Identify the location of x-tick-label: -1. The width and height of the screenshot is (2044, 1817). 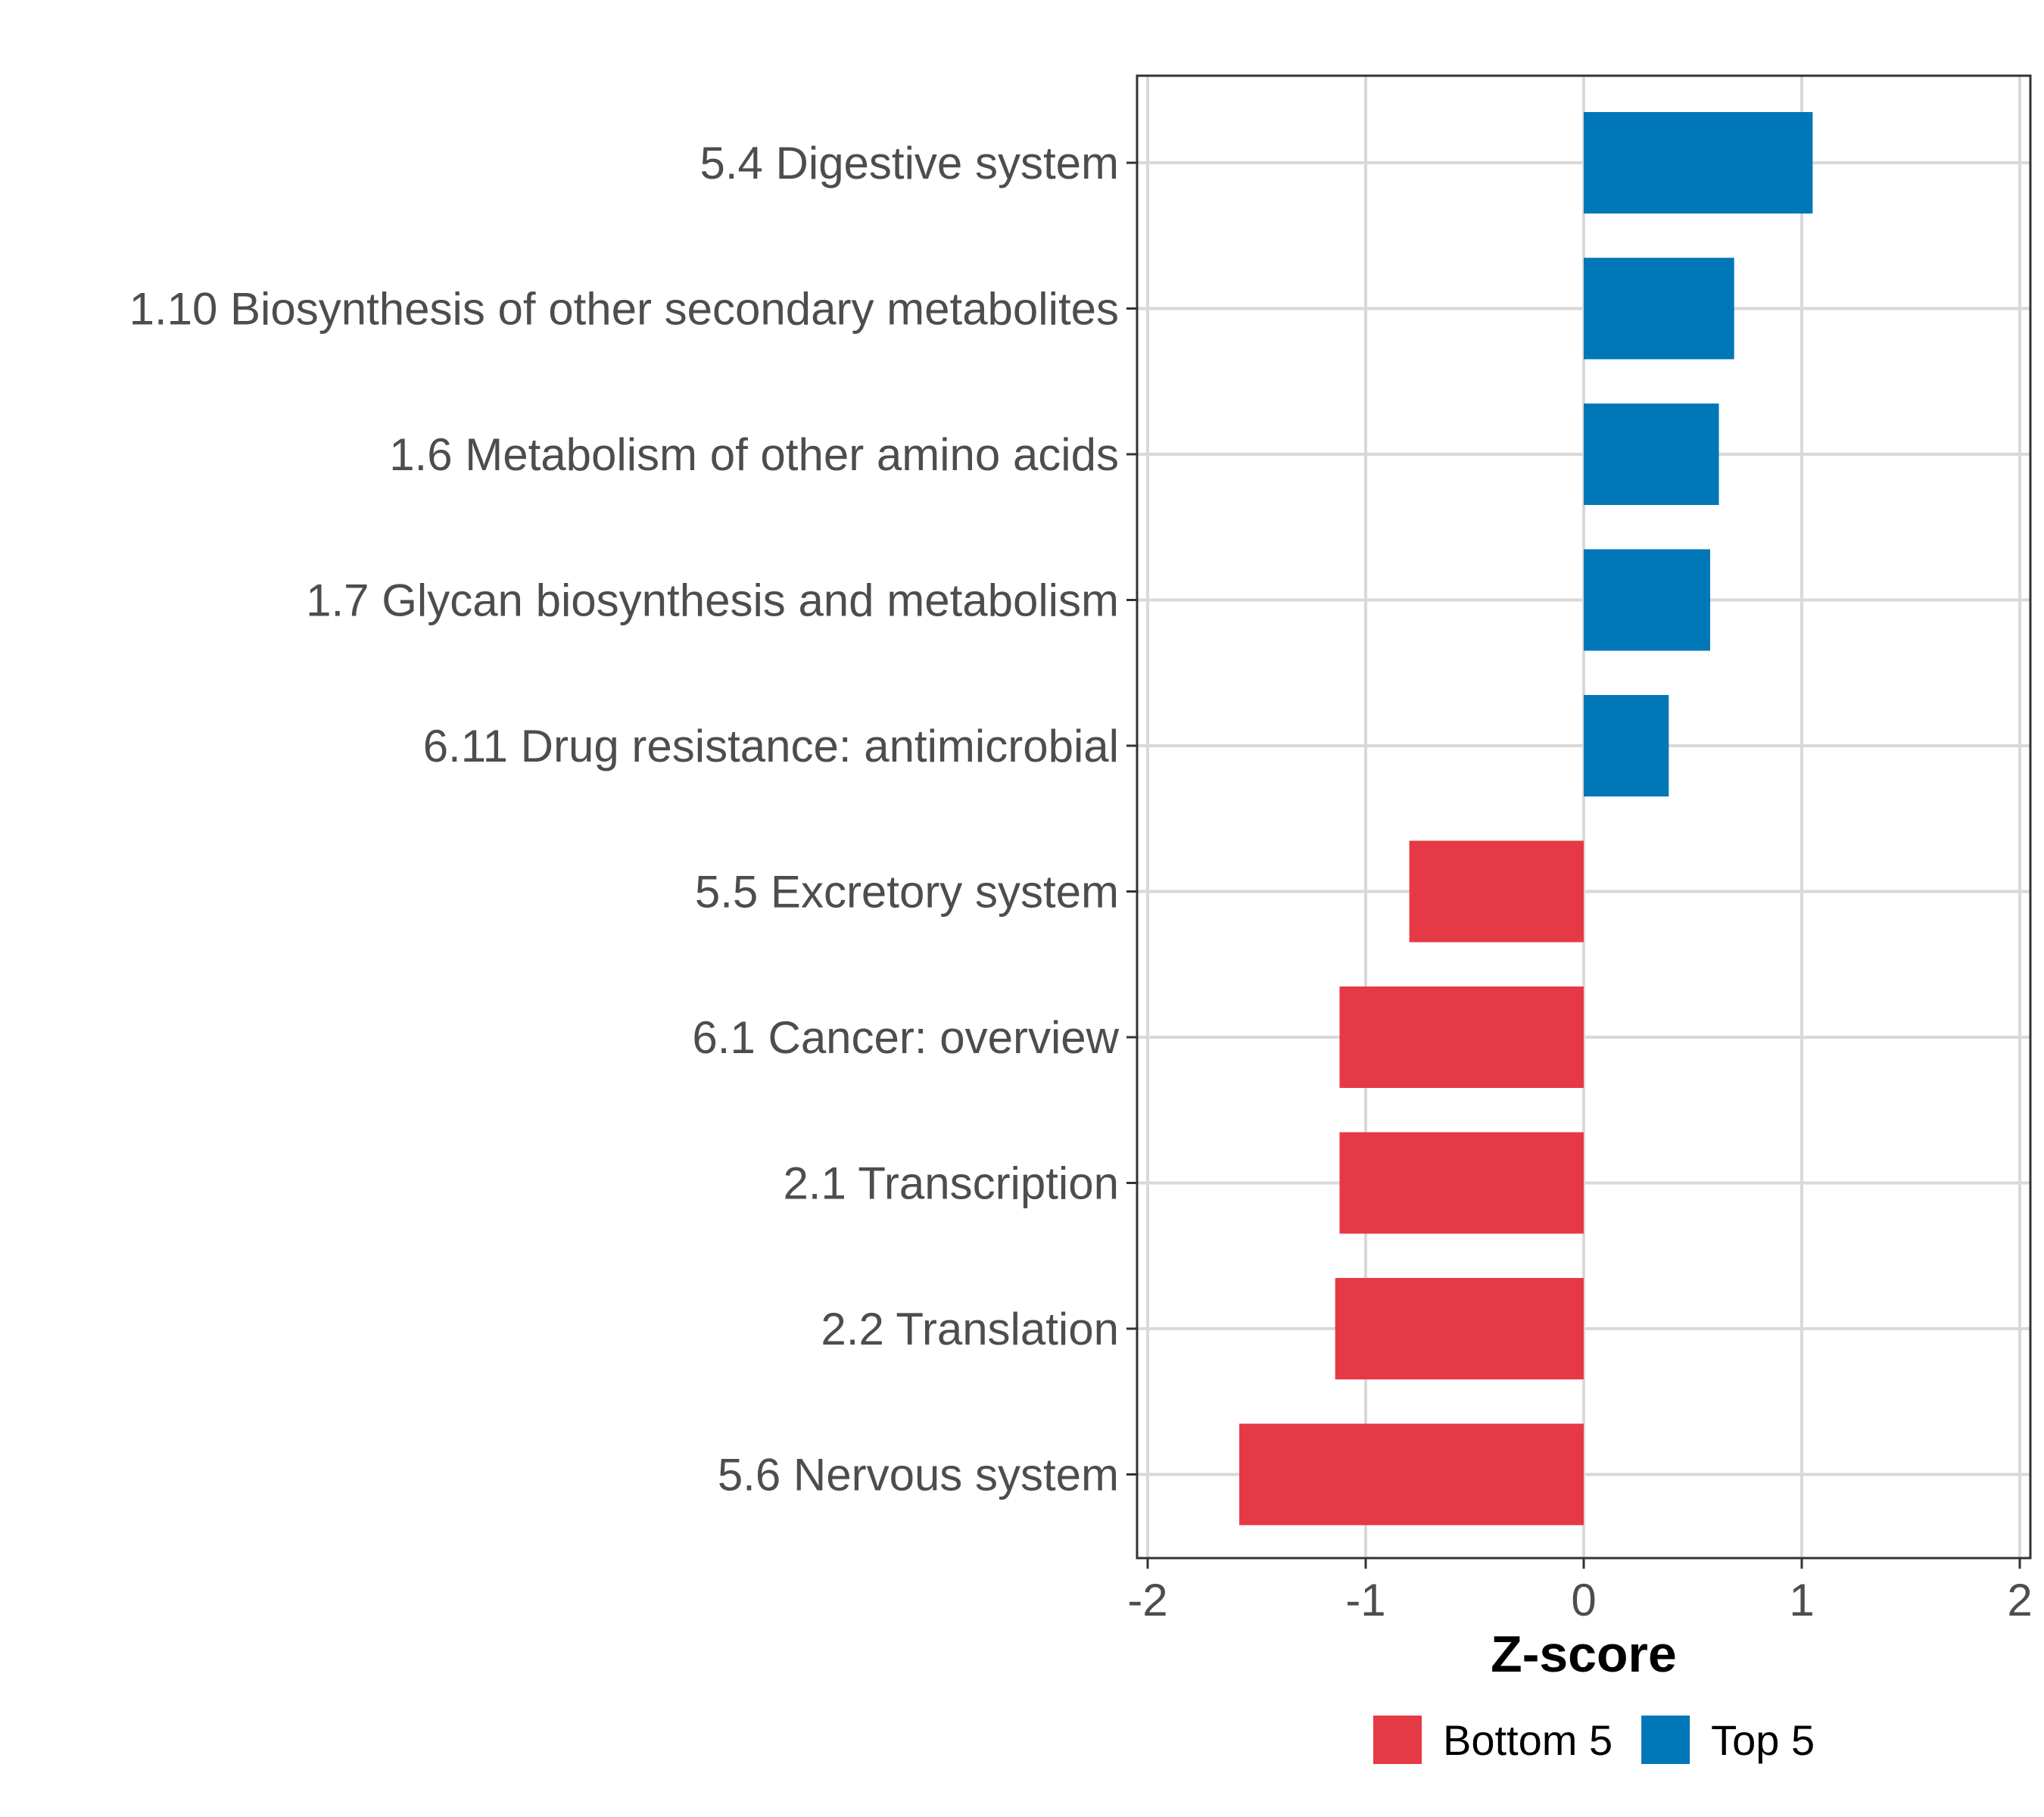
(1365, 1600).